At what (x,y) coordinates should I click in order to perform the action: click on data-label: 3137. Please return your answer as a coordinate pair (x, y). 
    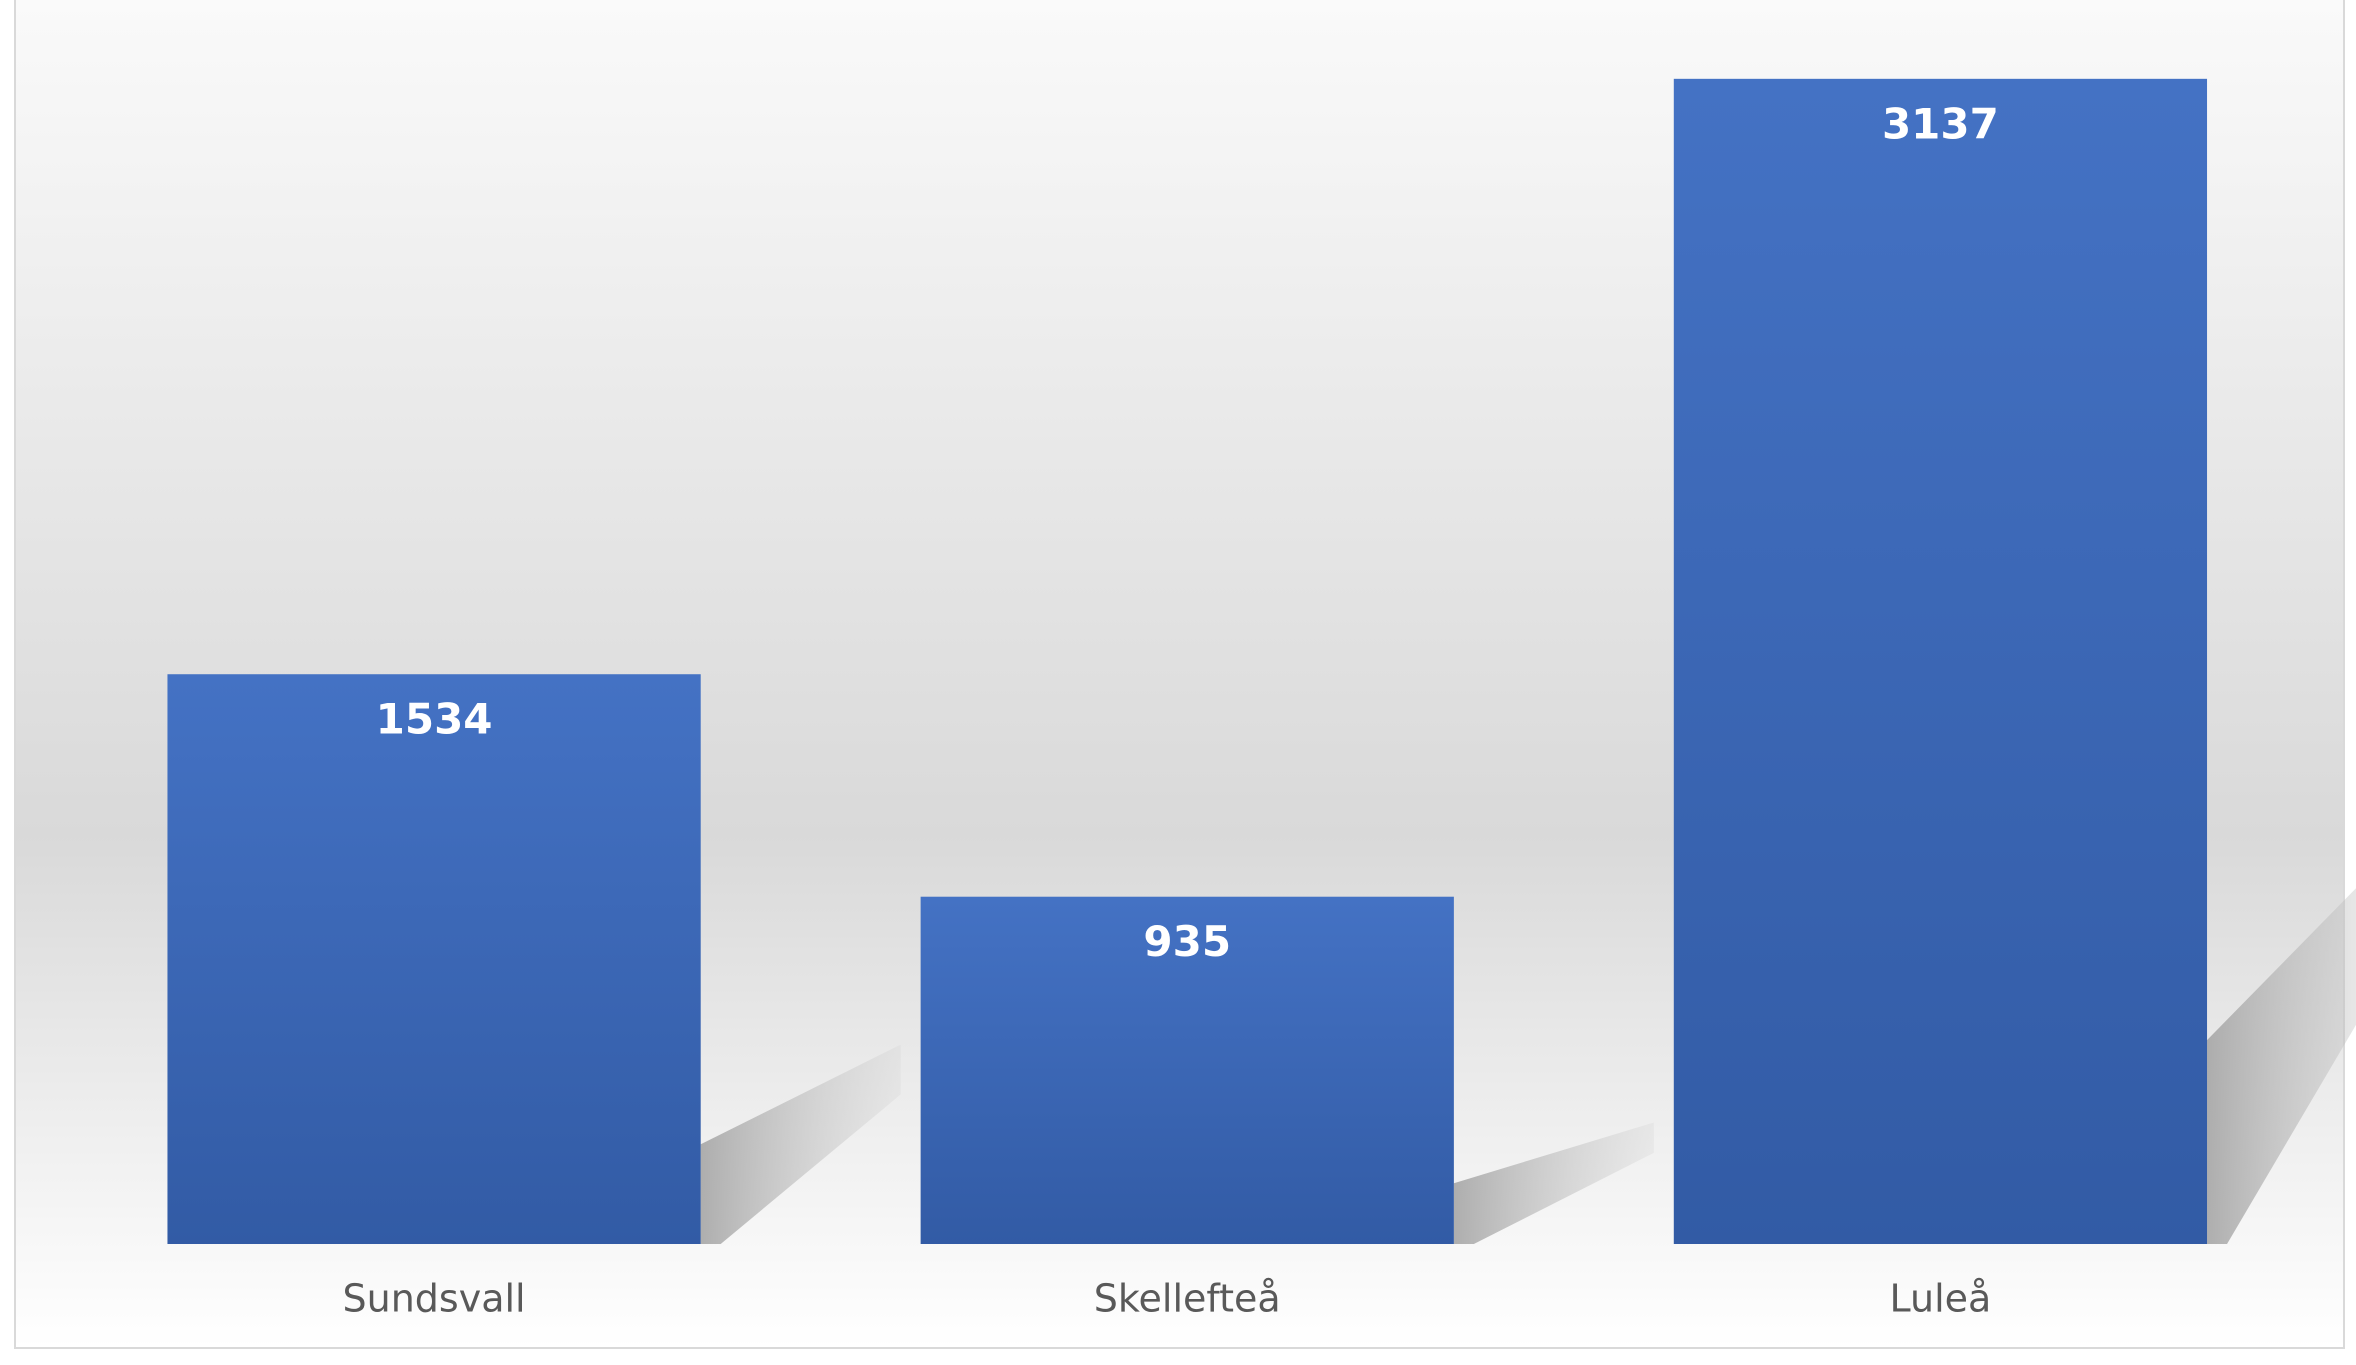
    Looking at the image, I should click on (1940, 123).